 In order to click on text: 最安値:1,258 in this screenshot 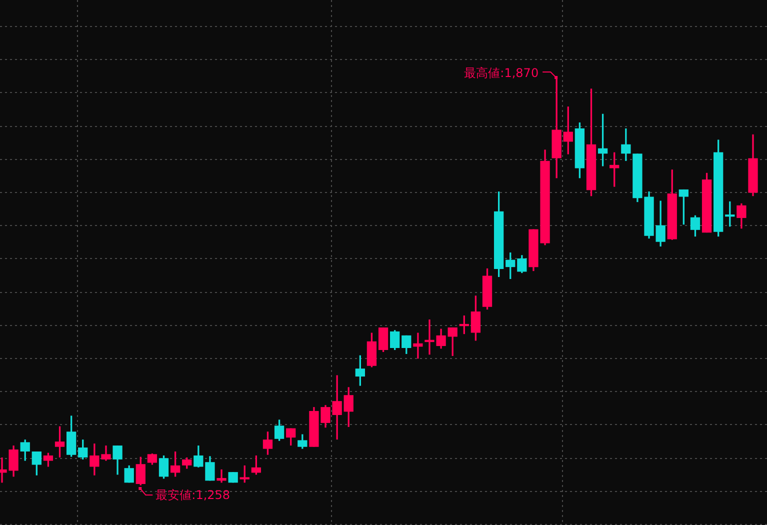, I will do `click(193, 495)`.